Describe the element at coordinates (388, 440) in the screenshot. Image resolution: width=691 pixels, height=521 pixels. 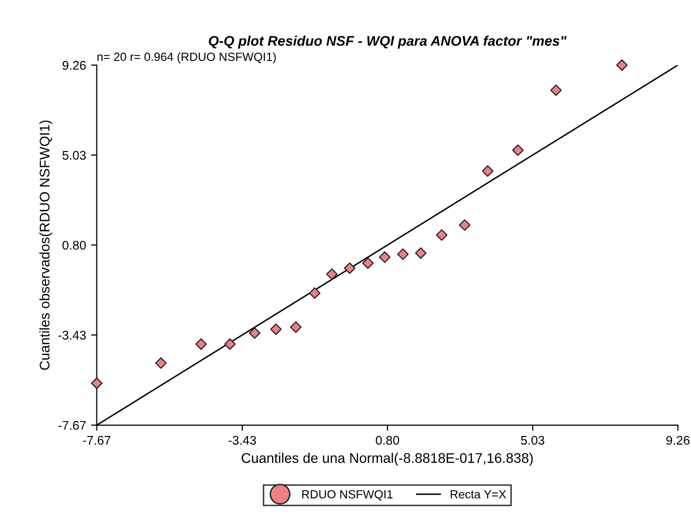
I see `x-tick-label: 0.80` at that location.